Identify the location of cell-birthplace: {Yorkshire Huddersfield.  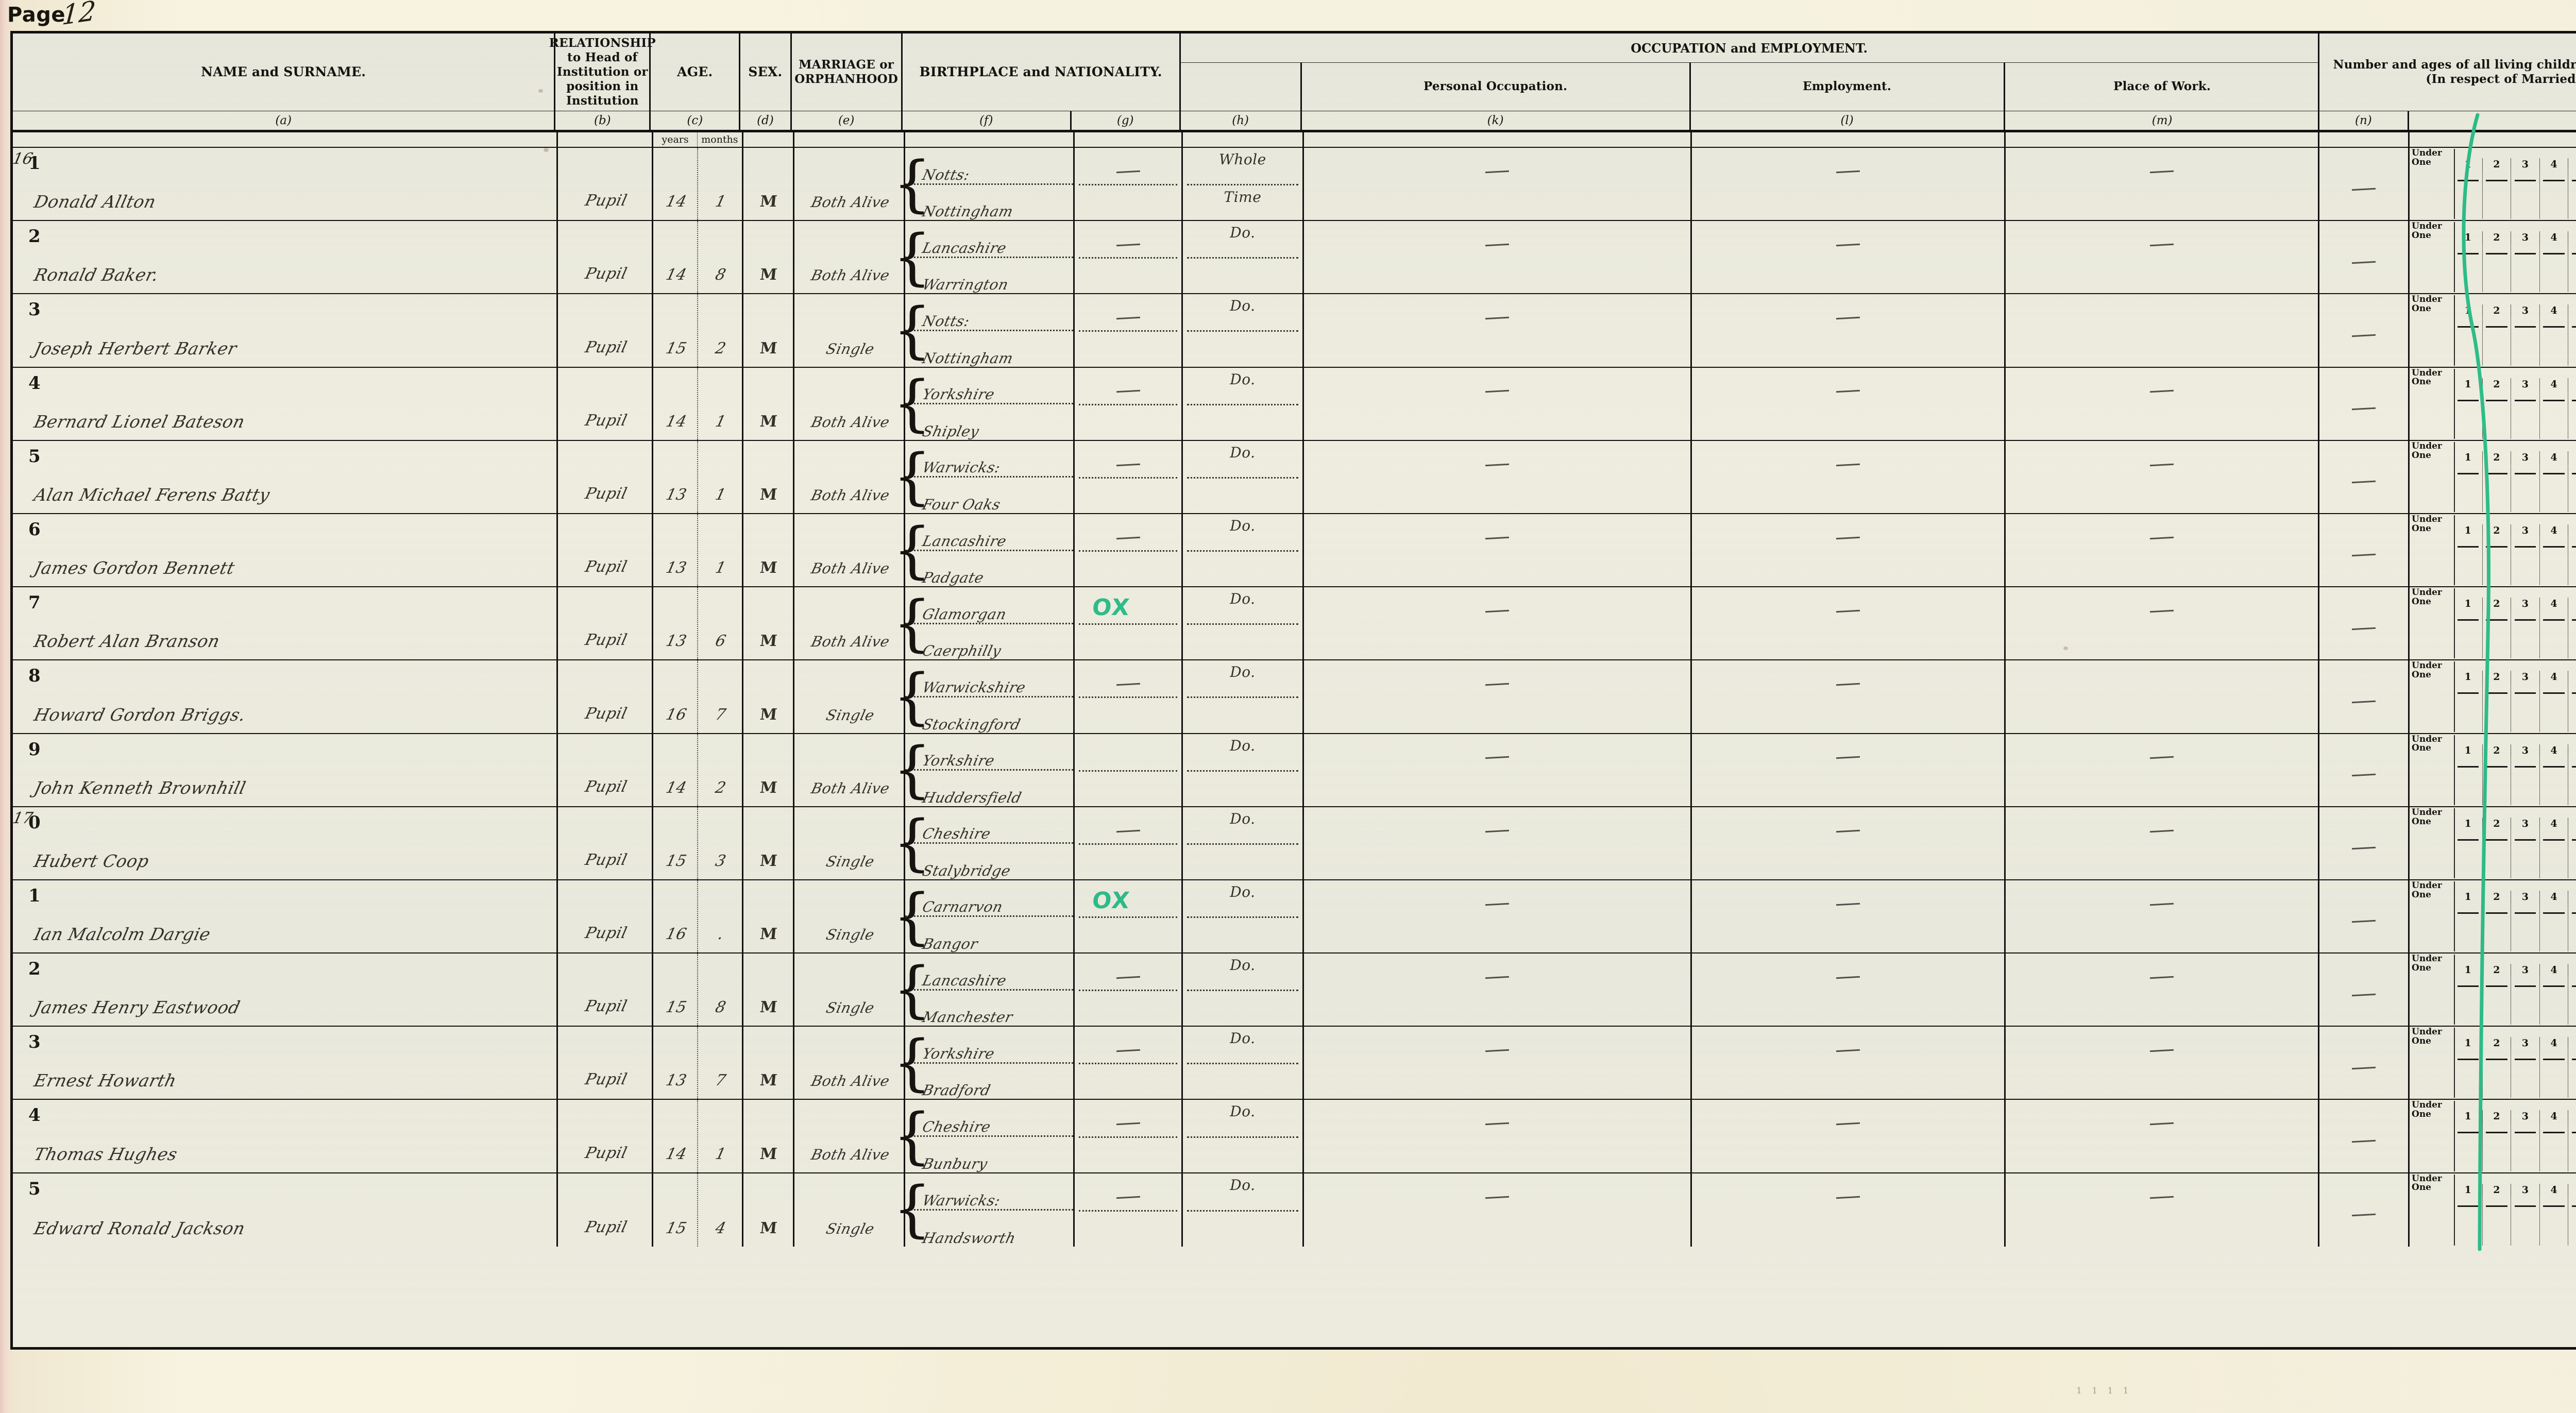
(984, 770).